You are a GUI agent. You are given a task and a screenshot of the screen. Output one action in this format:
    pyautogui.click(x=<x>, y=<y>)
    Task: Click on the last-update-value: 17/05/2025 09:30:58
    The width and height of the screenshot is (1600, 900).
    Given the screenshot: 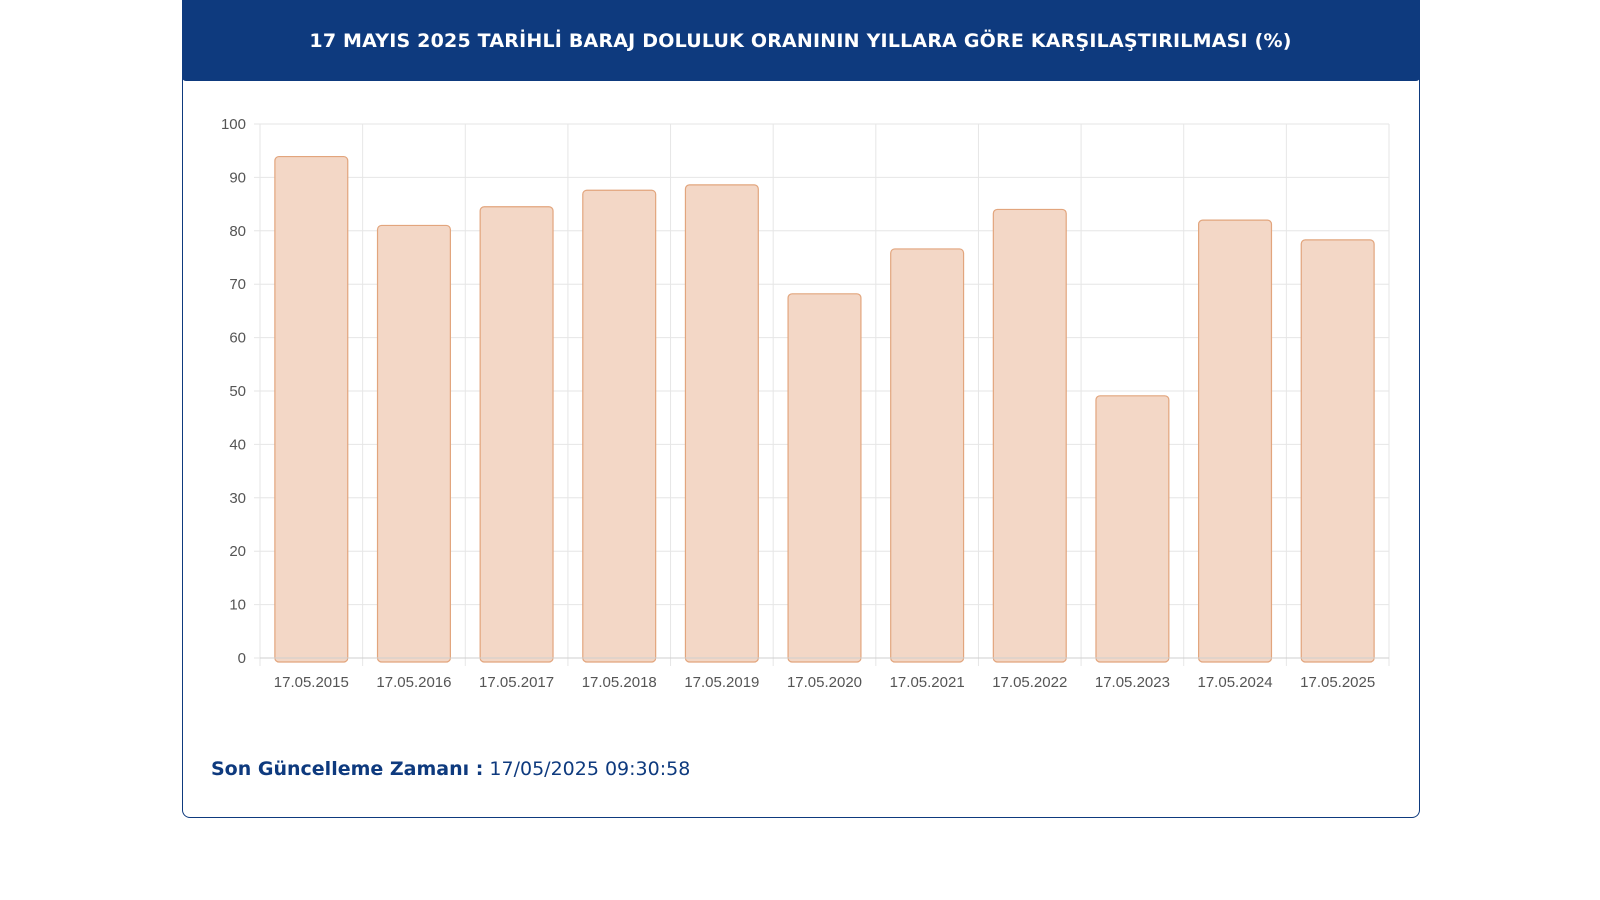 What is the action you would take?
    pyautogui.click(x=590, y=769)
    